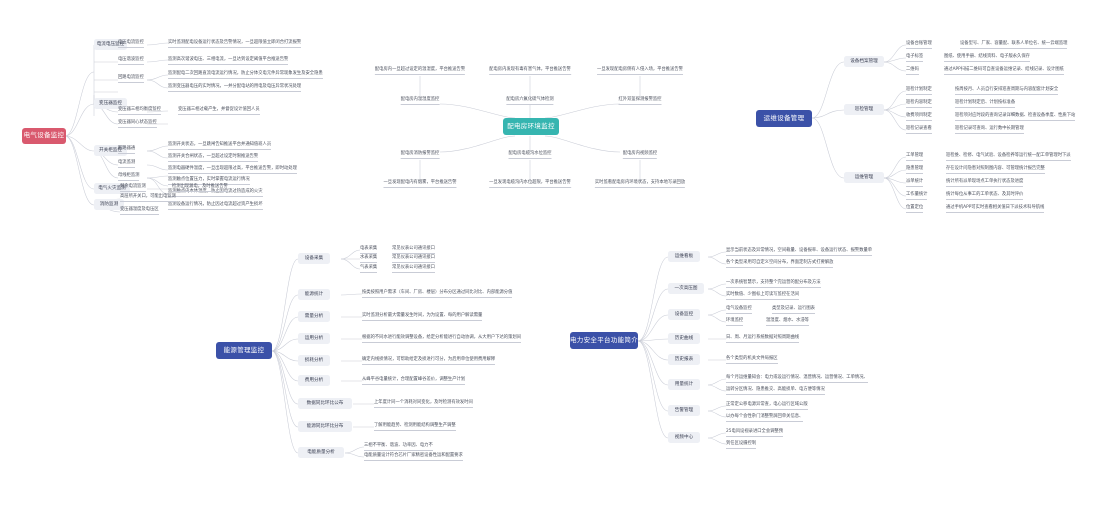 Image resolution: width=1104 pixels, height=506 pixels. What do you see at coordinates (423, 404) in the screenshot?
I see `leaf-detail: 上年度计同一个消耗对同变化，及时检测有效发时间` at bounding box center [423, 404].